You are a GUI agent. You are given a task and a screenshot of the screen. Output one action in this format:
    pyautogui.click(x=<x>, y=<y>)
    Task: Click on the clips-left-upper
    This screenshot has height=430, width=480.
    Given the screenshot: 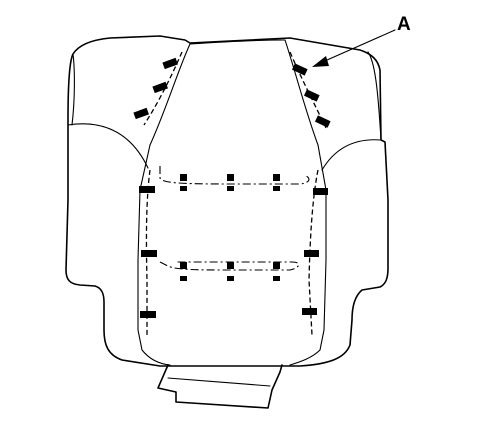 What is the action you would take?
    pyautogui.click(x=155, y=88)
    